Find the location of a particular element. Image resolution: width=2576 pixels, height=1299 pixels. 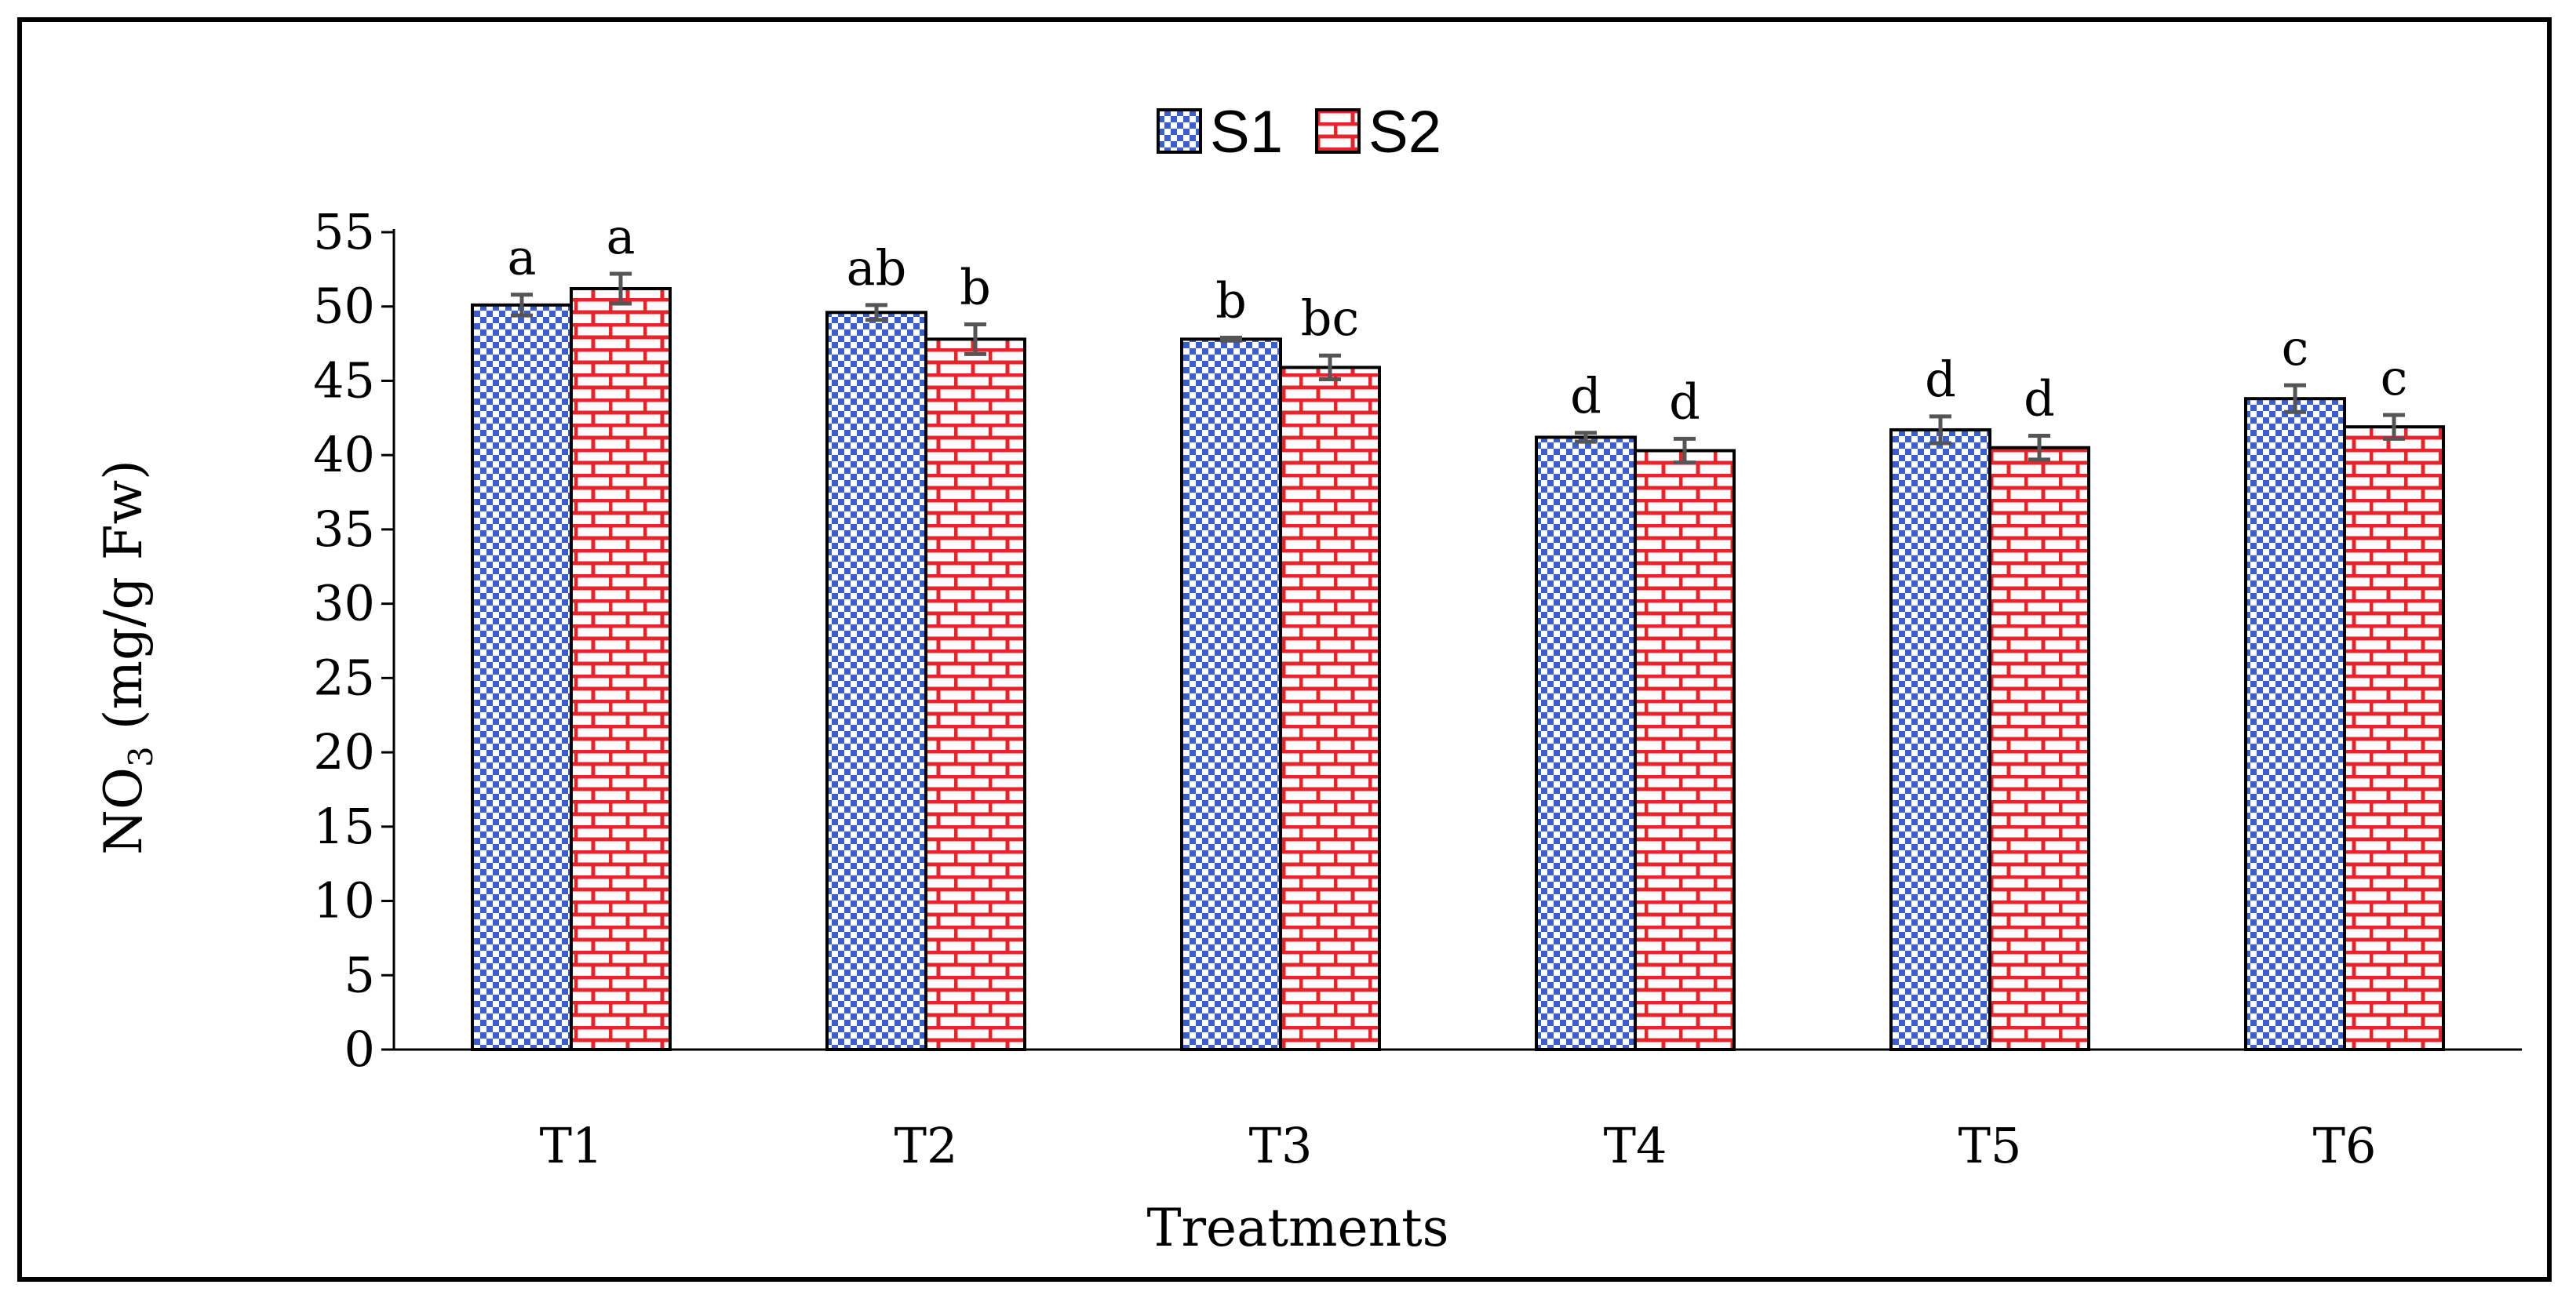

y-tick-label: 10 is located at coordinates (344, 901).